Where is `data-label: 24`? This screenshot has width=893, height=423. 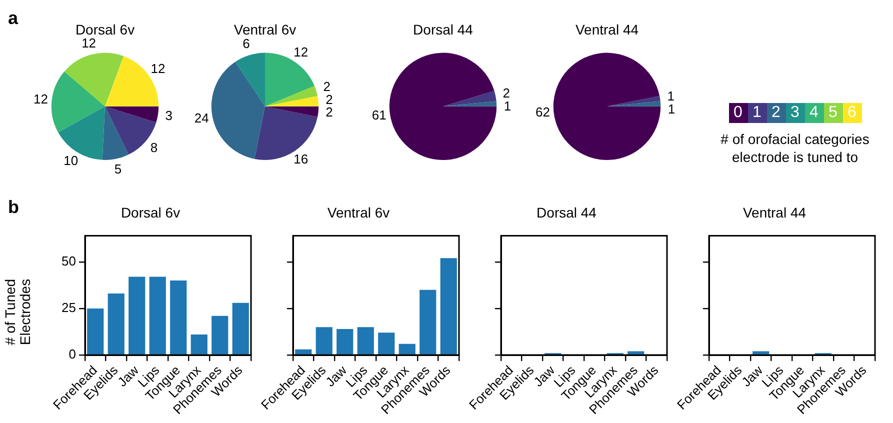
data-label: 24 is located at coordinates (201, 118).